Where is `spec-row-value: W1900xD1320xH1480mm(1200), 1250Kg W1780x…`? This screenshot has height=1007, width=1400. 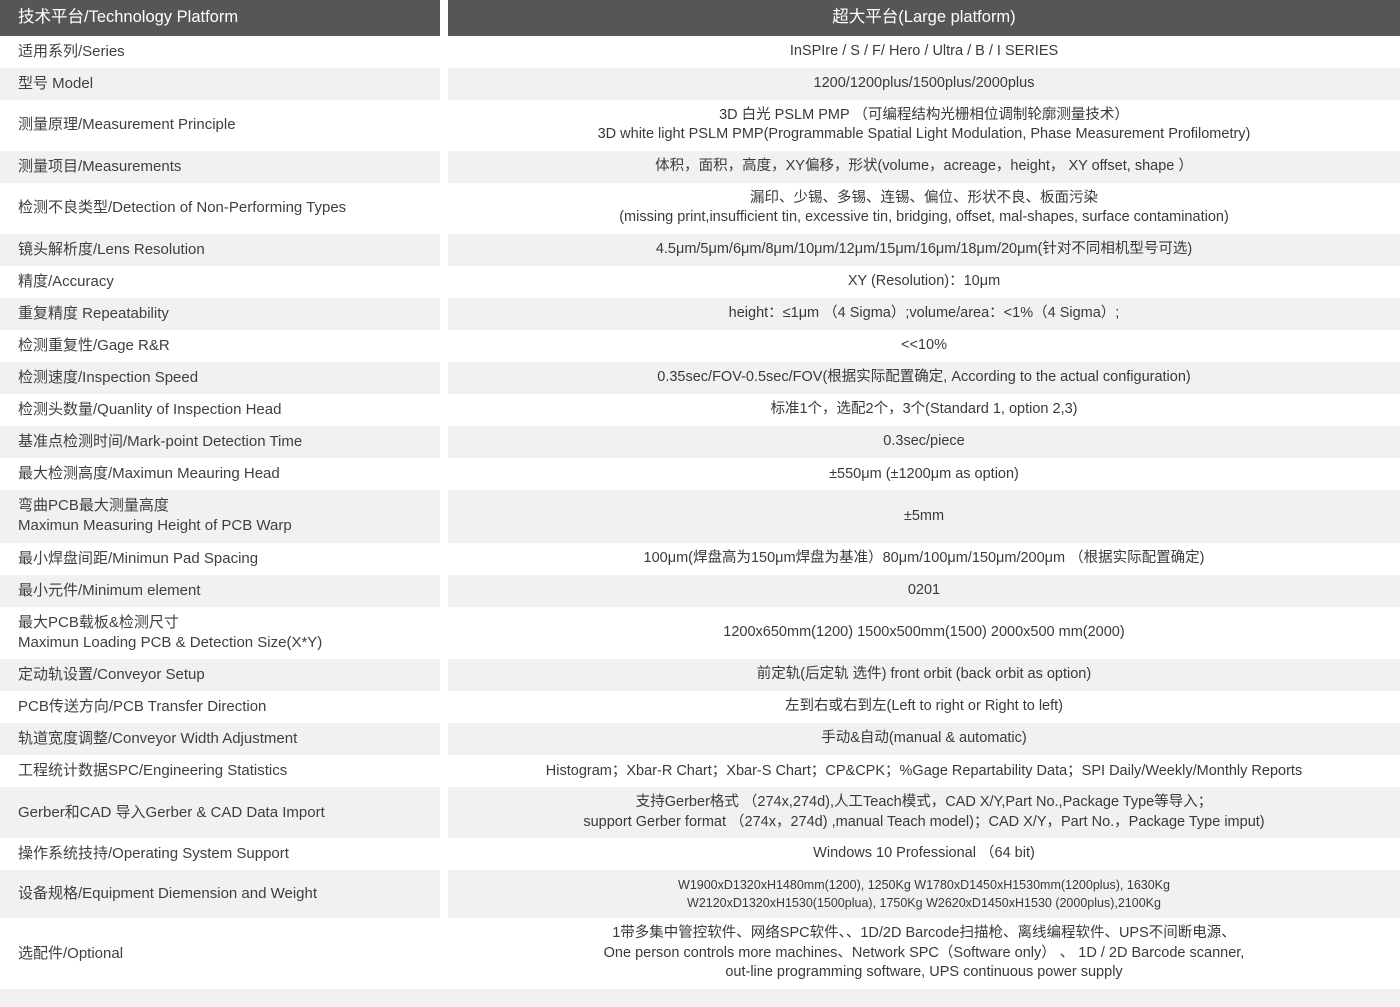 spec-row-value: W1900xD1320xH1480mm(1200), 1250Kg W1780x… is located at coordinates (924, 894).